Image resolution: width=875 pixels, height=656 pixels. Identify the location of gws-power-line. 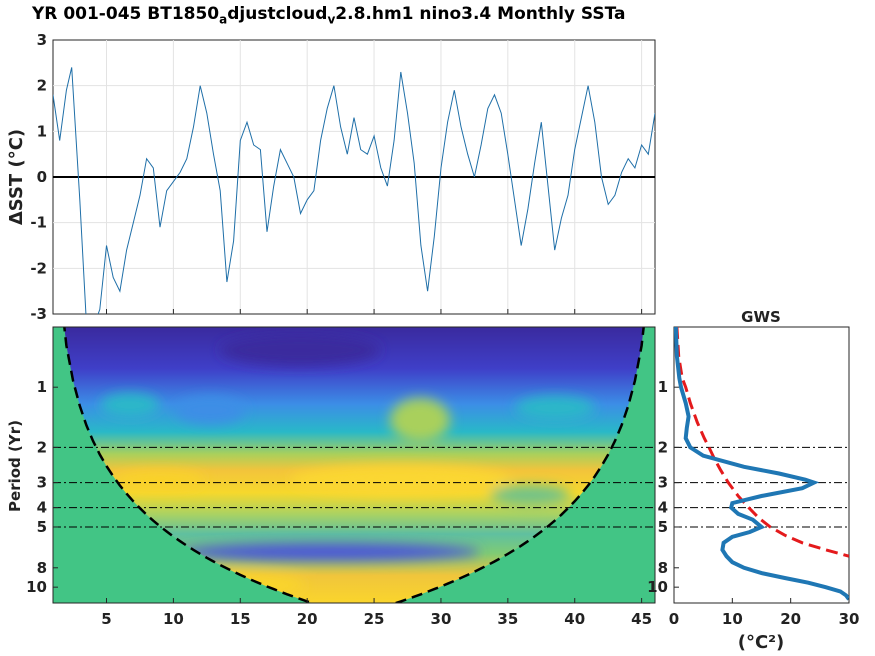
(761, 464).